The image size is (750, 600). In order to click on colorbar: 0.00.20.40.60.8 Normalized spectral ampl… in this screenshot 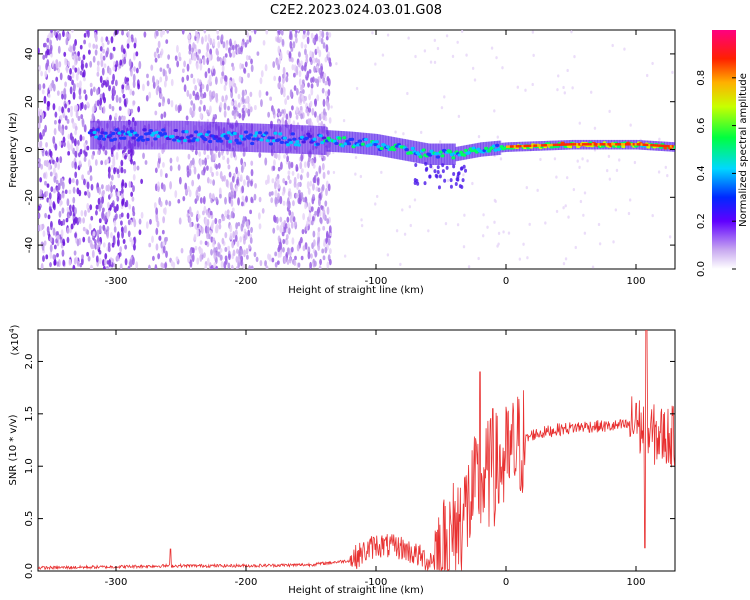, I will do `click(722, 153)`.